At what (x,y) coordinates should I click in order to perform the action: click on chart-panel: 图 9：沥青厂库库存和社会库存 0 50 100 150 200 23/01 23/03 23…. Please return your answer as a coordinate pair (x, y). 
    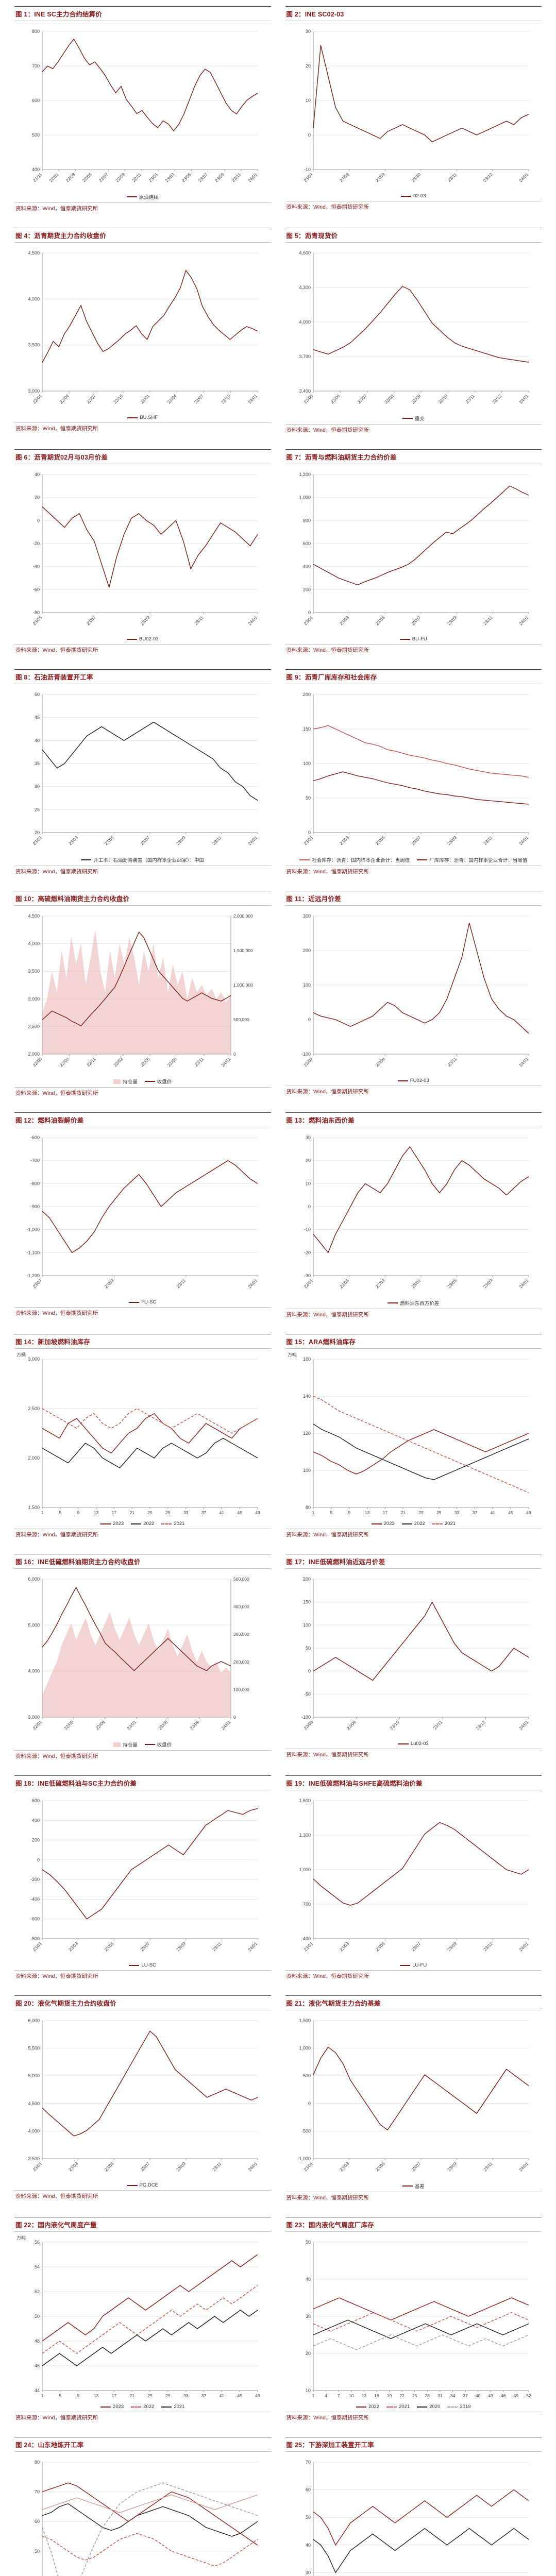
    Looking at the image, I should click on (413, 773).